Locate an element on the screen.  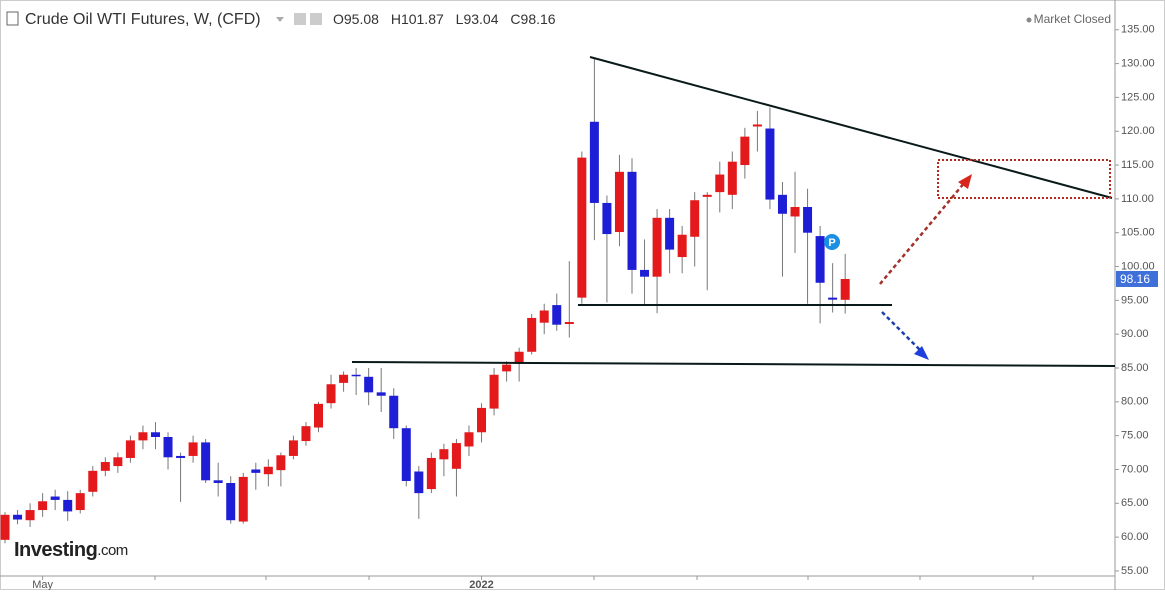
y-tick-label: 55.00 is located at coordinates (1135, 571).